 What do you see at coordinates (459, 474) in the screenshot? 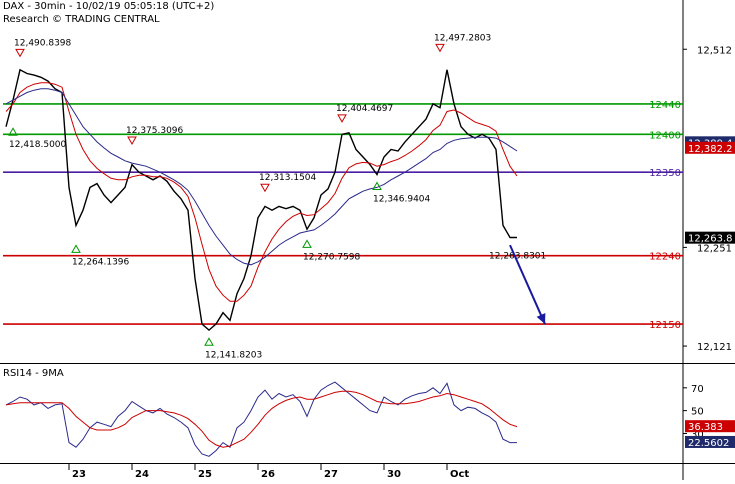
I see `x-tick-label: Oct` at bounding box center [459, 474].